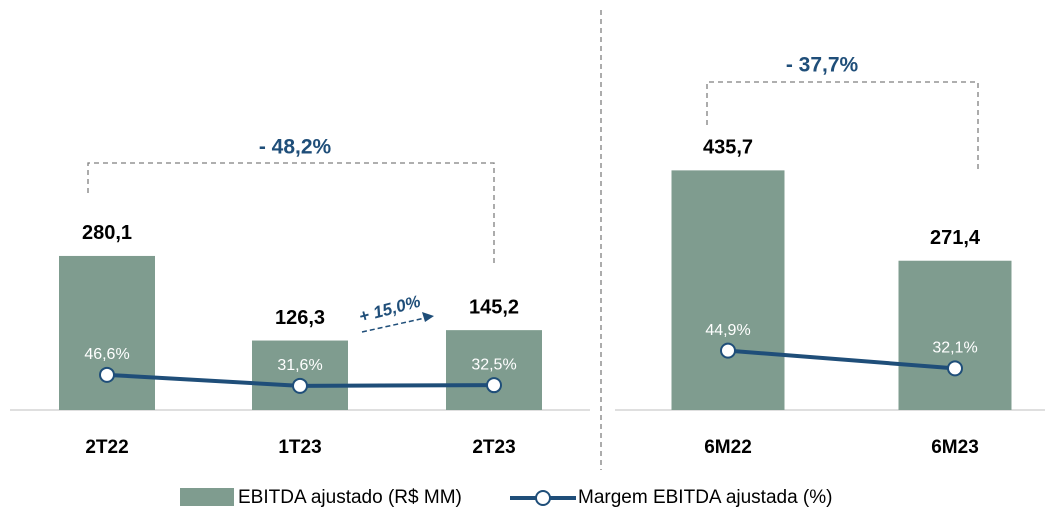  Describe the element at coordinates (728, 447) in the screenshot. I see `x-tick-label: 6M22` at that location.